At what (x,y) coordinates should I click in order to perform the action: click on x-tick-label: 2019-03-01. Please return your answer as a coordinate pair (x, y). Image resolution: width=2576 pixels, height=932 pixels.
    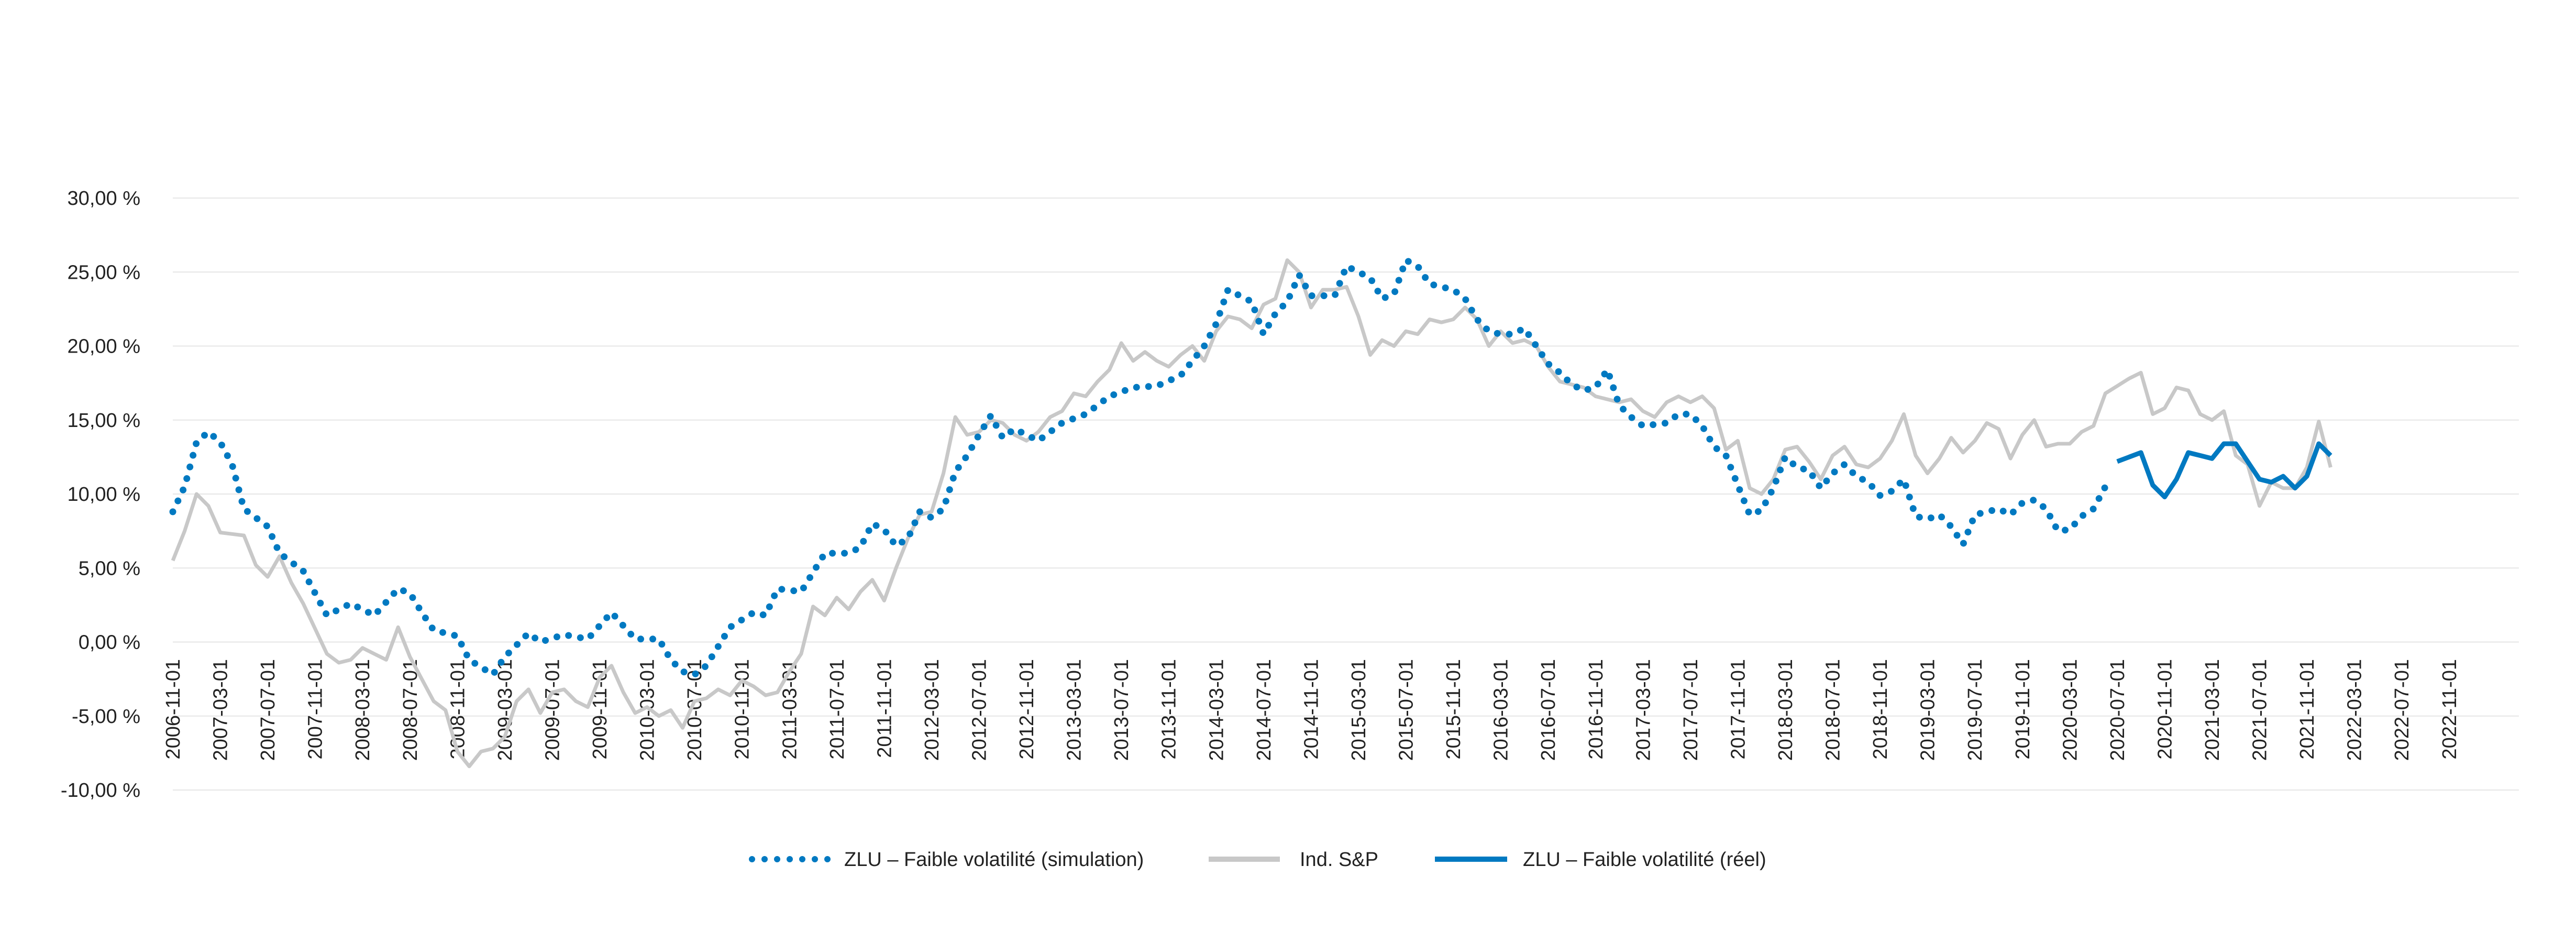
    Looking at the image, I should click on (1928, 710).